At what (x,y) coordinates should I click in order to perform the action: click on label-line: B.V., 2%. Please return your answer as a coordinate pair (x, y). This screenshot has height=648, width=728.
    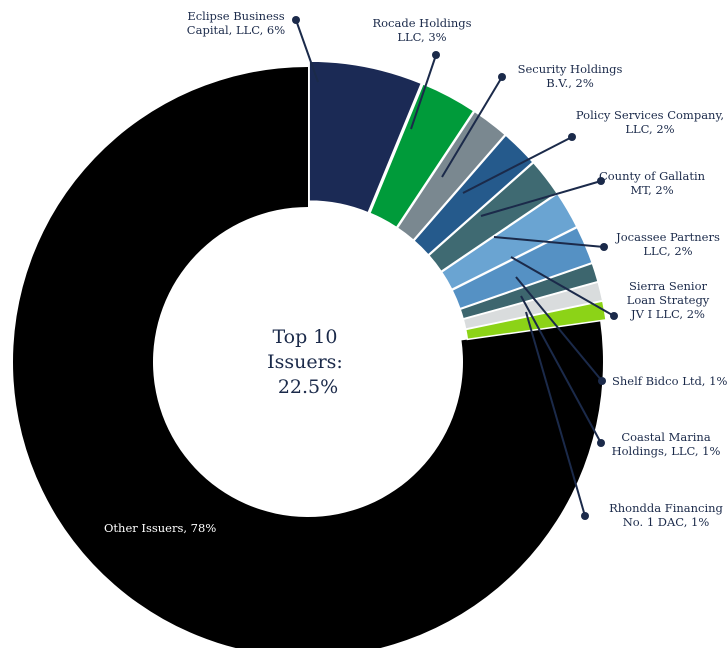
    Looking at the image, I should click on (570, 83).